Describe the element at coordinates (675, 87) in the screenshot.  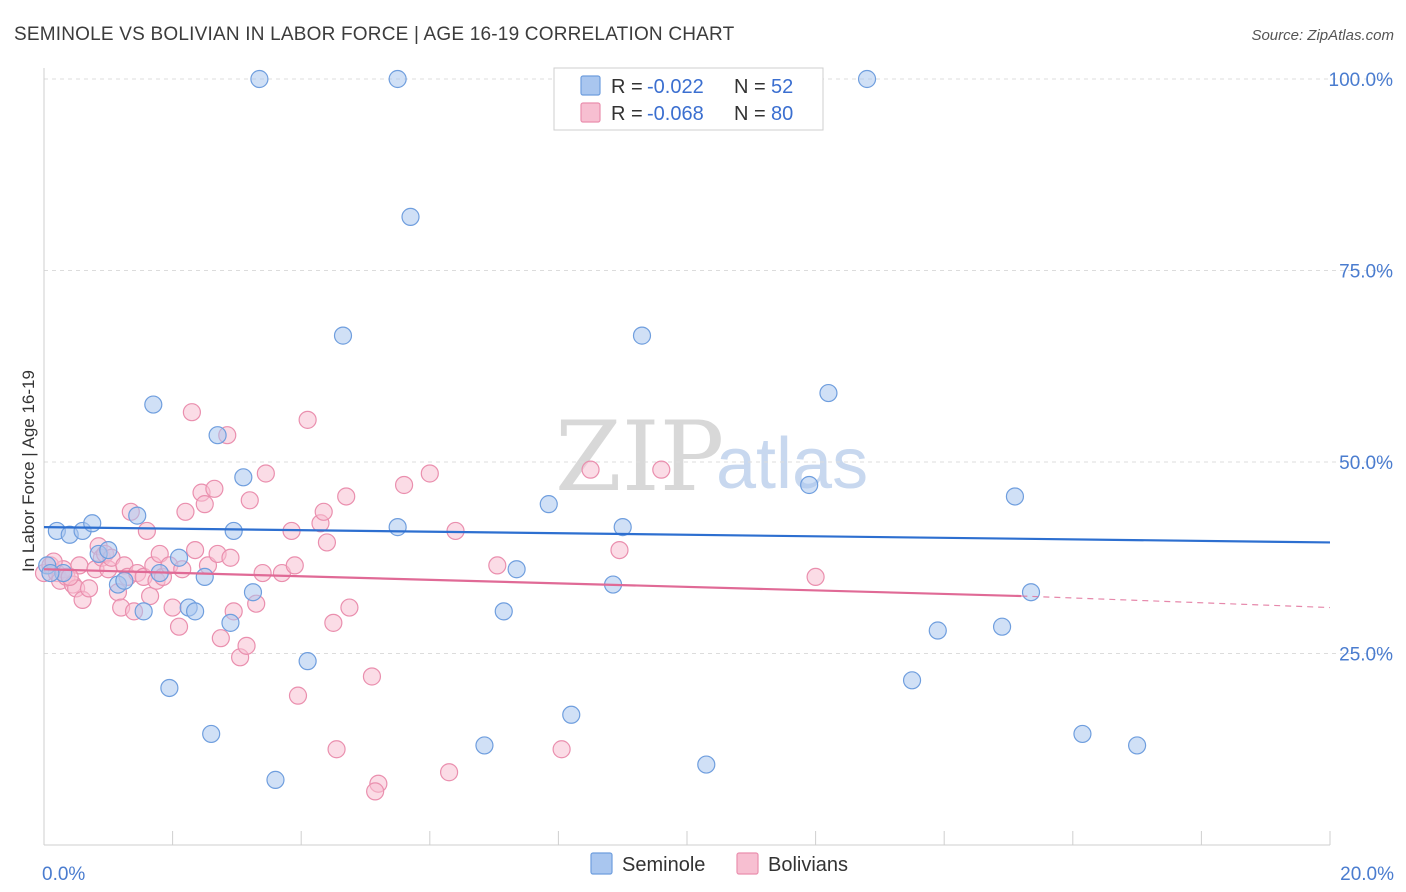
I see `legend-seminole-r-value: -0.022` at that location.